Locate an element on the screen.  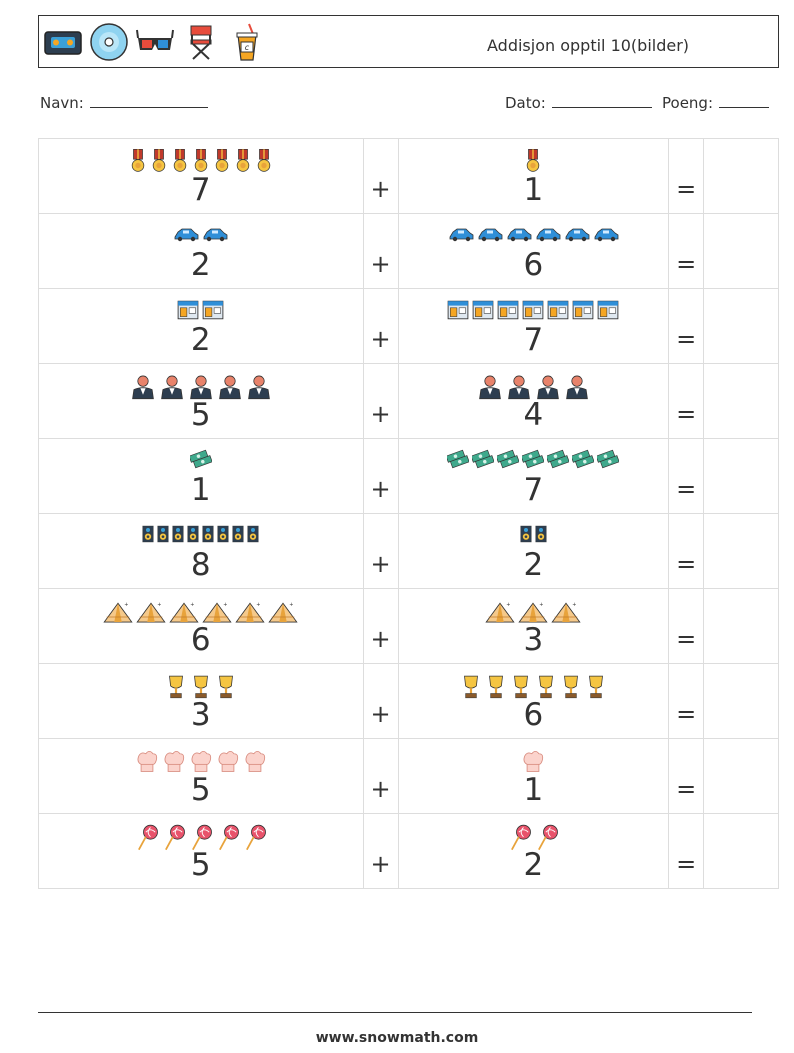
right-addend: 2 is located at coordinates (533, 865).